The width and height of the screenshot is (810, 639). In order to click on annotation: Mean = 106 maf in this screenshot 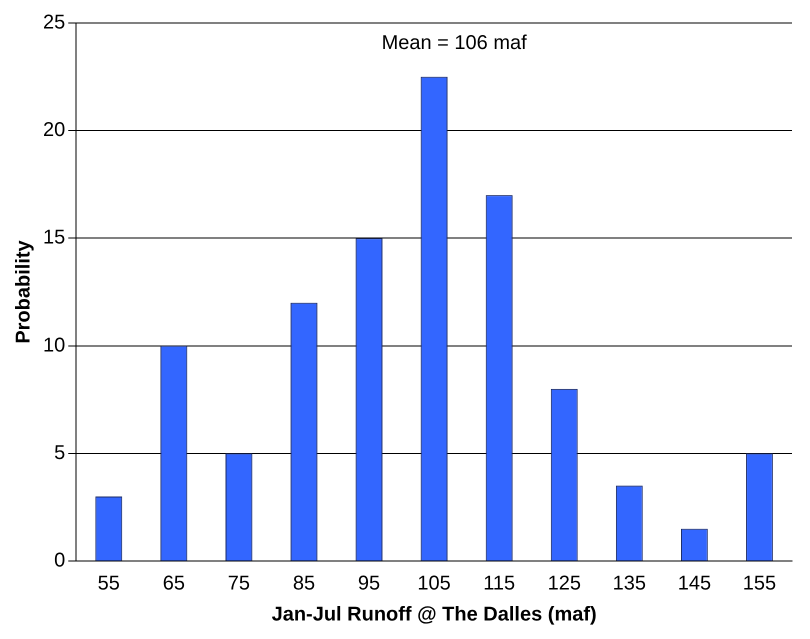, I will do `click(455, 43)`.